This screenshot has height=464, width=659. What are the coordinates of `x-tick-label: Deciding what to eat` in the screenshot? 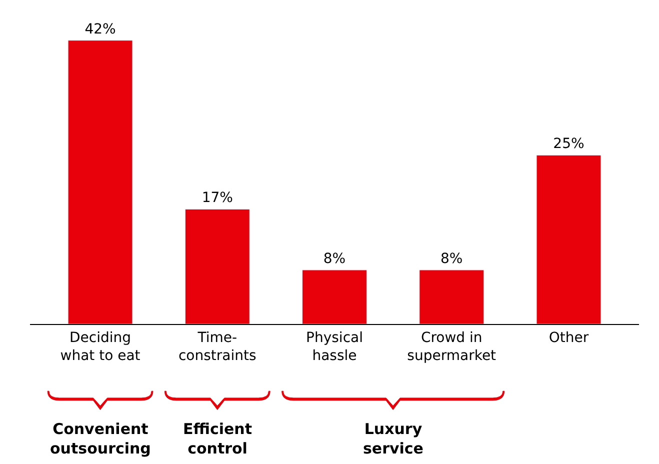 It's located at (100, 347).